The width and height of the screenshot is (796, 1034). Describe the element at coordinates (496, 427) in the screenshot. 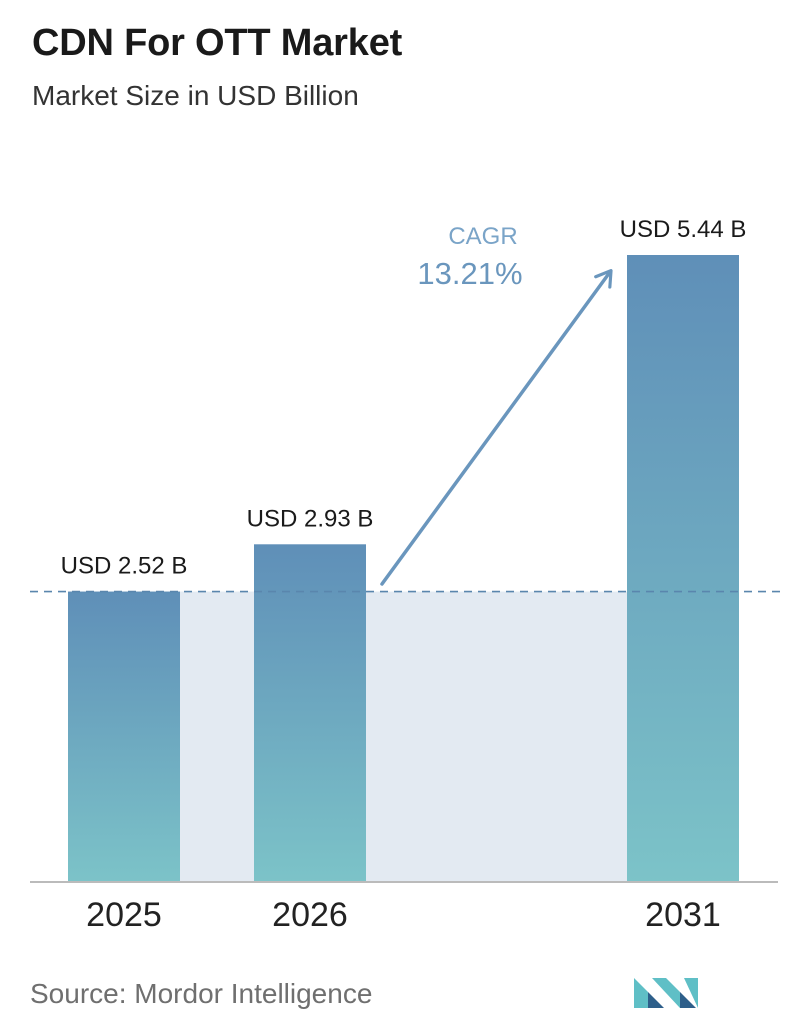

I see `cagr-arrow` at that location.